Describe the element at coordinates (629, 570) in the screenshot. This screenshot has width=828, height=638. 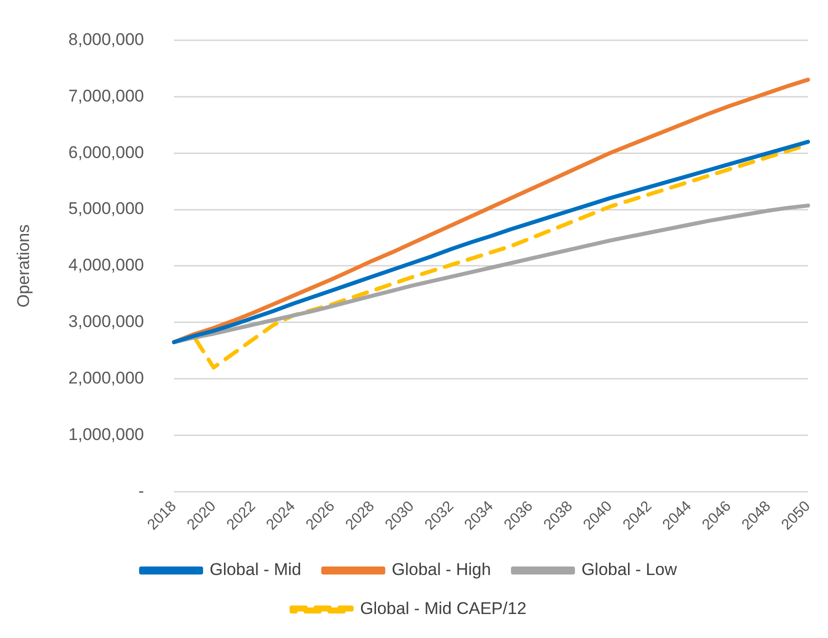
I see `legend-label: Global - Low` at that location.